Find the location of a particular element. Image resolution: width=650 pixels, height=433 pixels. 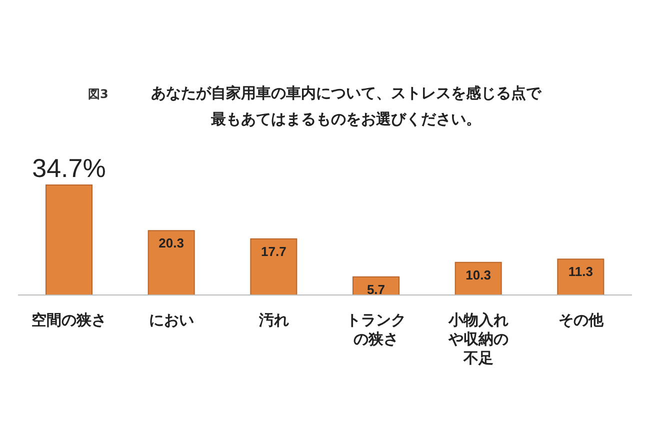

data-label: 20.3 is located at coordinates (171, 243).